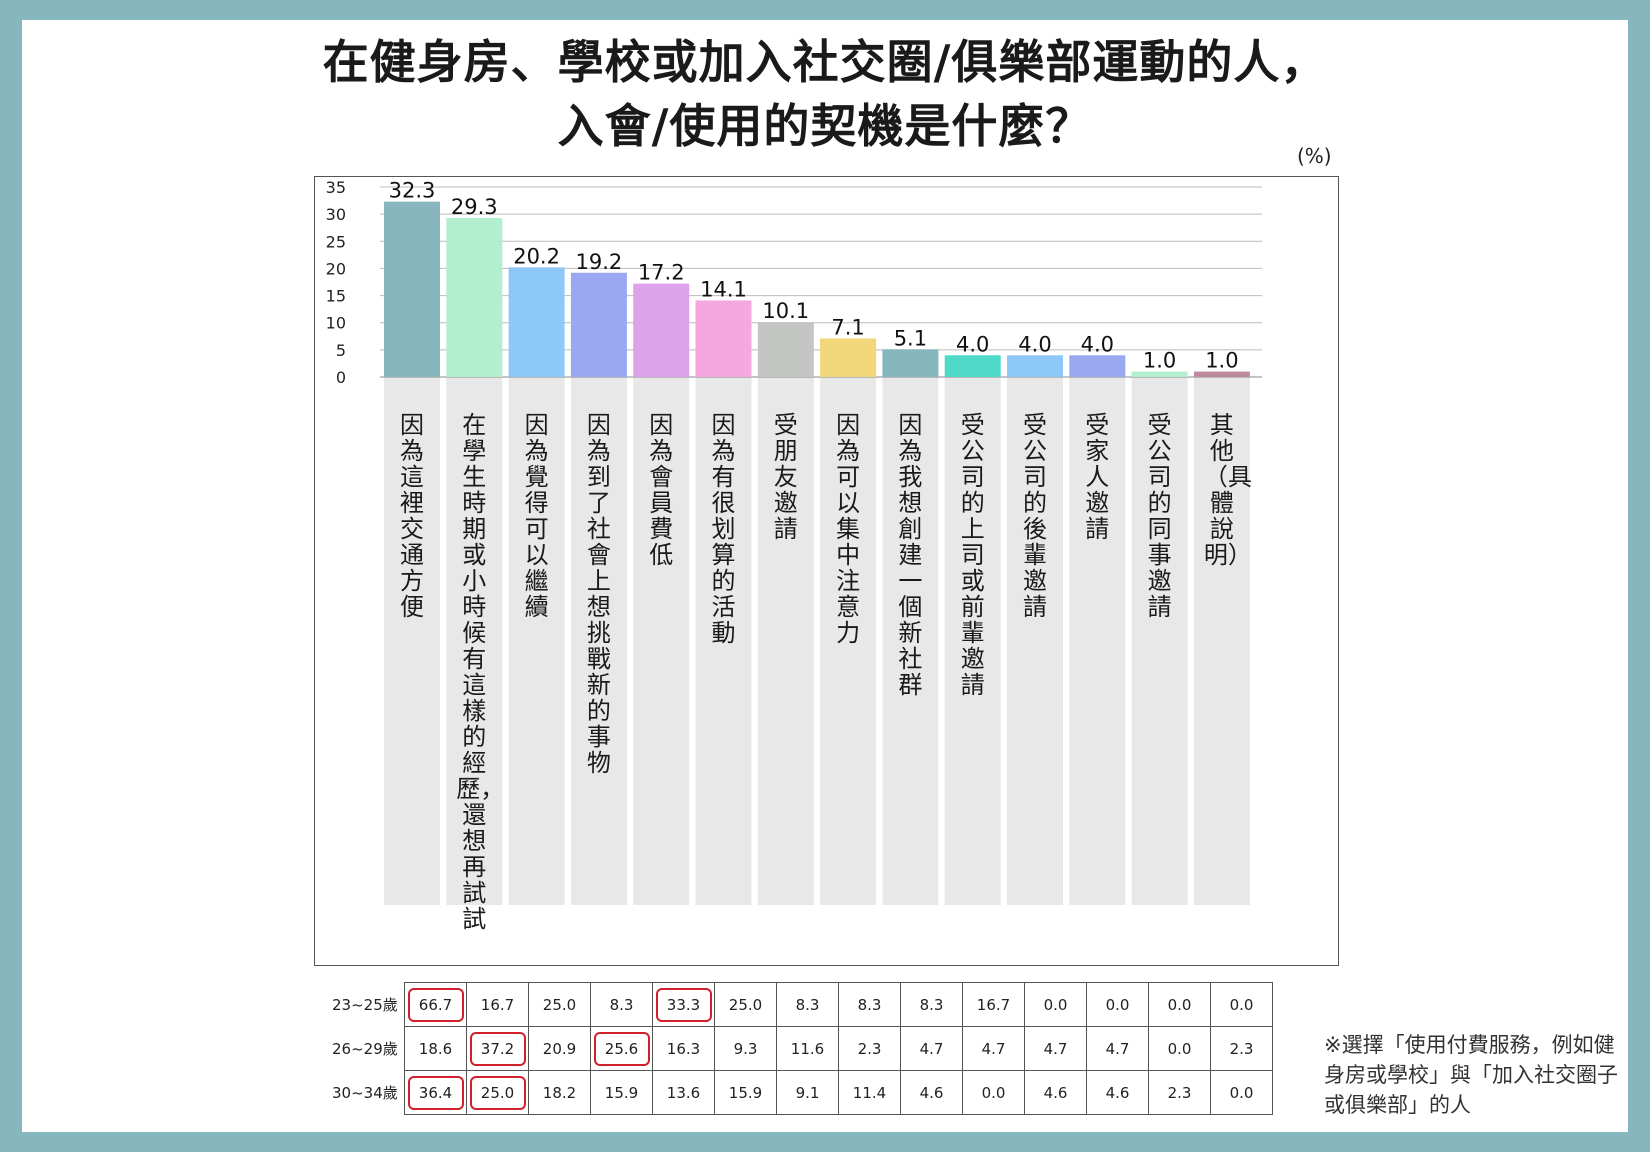  I want to click on table-cell: 20.9, so click(559, 1048).